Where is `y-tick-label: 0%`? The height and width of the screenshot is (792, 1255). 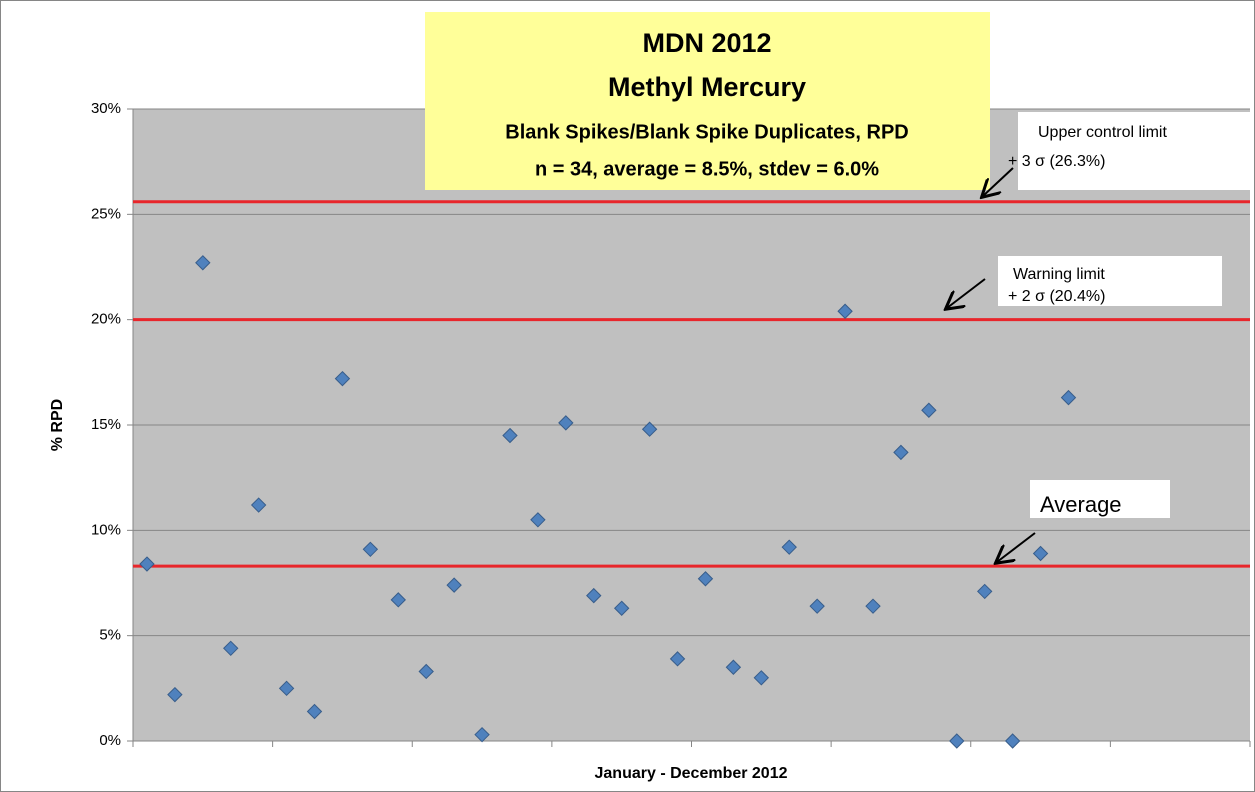 y-tick-label: 0% is located at coordinates (110, 740).